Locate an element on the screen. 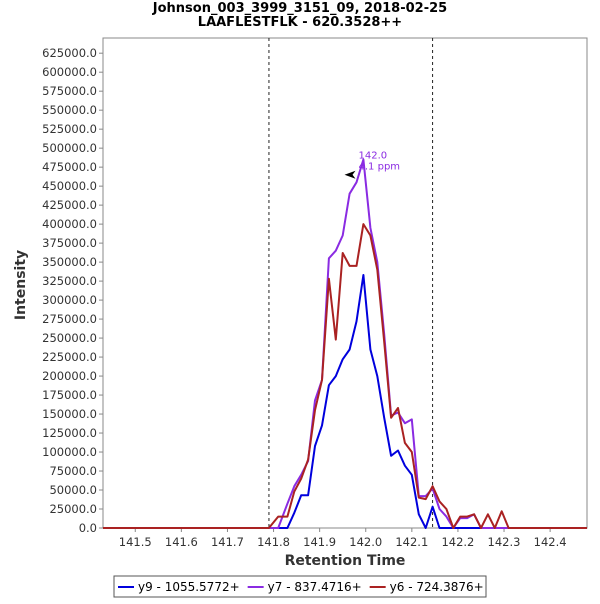  y-tick-label: 150000.0 is located at coordinates (69, 414).